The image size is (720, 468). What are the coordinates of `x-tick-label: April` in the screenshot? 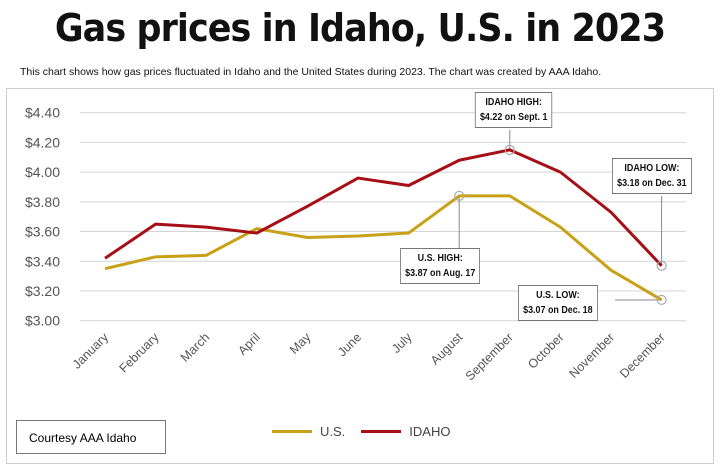 It's located at (249, 344).